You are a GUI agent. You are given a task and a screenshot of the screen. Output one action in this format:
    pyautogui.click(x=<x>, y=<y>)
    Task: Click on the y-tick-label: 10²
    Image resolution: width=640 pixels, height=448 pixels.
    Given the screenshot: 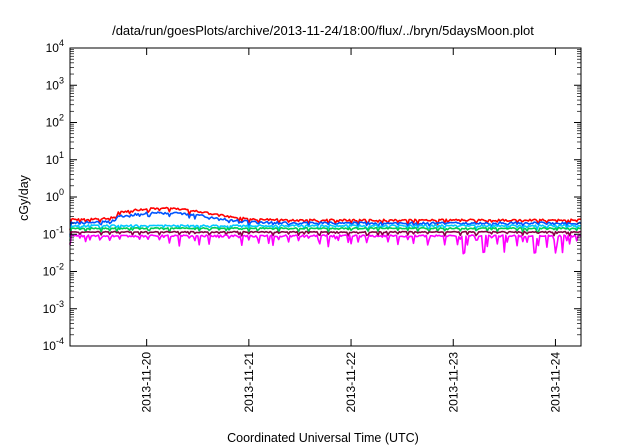 What is the action you would take?
    pyautogui.click(x=55, y=121)
    